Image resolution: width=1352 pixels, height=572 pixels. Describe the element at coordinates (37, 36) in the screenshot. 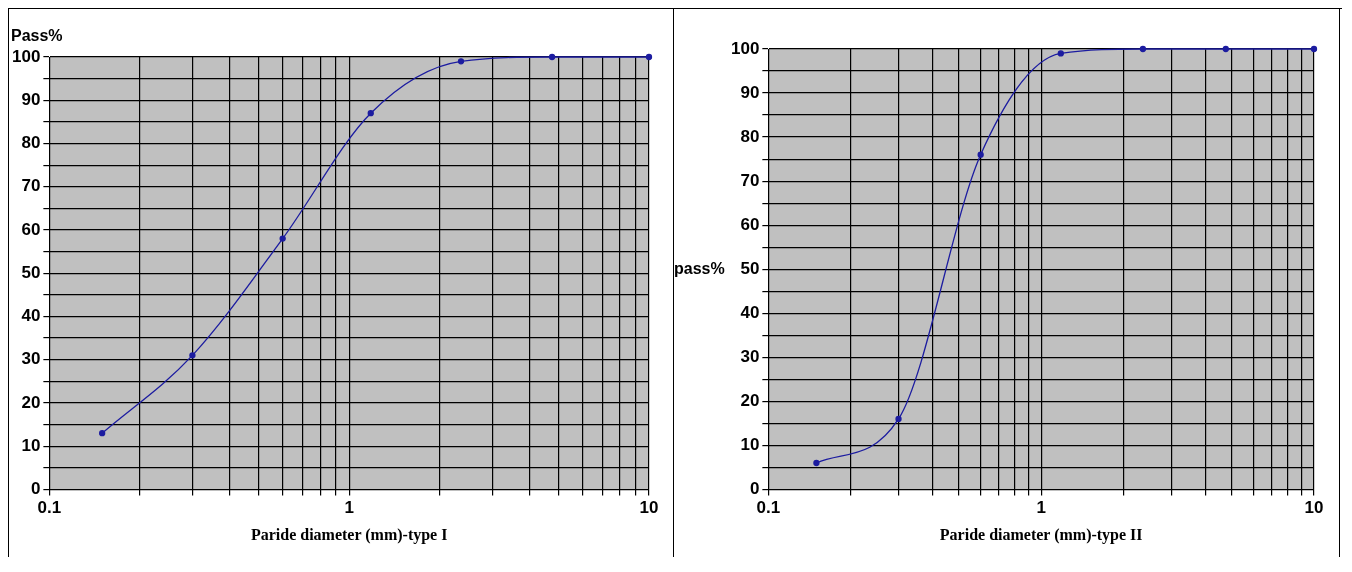

I see `y-axis-title: Pass%` at that location.